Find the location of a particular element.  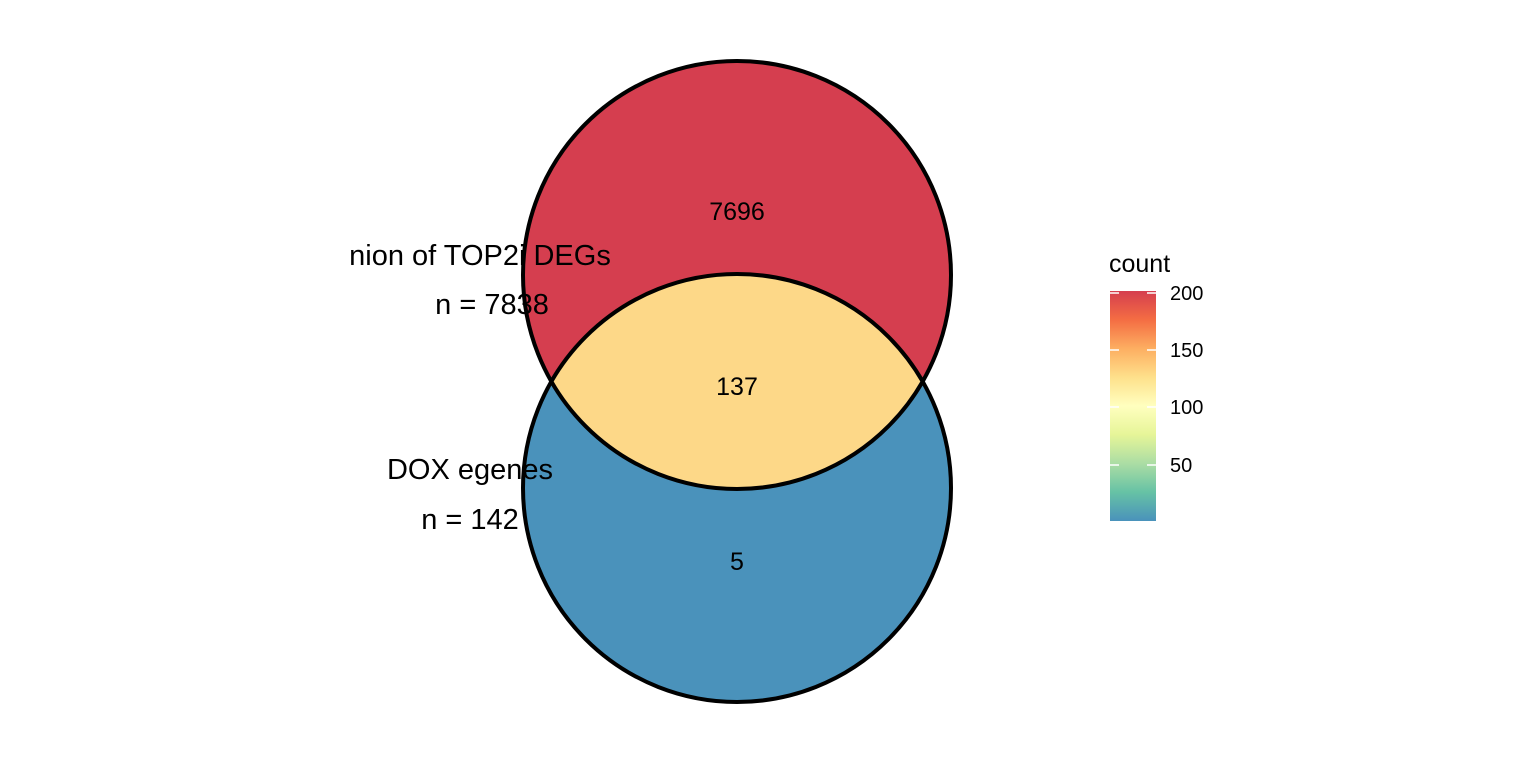

set-bottom-label: DOX egenes is located at coordinates (470, 470).